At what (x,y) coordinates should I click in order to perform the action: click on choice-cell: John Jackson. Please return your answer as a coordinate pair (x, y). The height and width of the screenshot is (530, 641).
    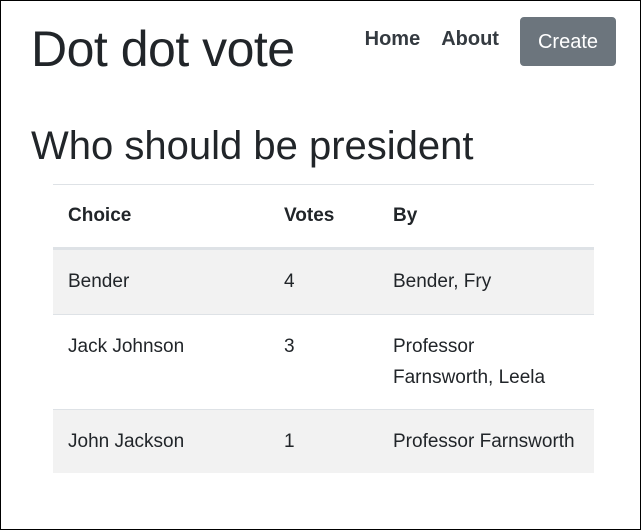
    Looking at the image, I should click on (161, 441).